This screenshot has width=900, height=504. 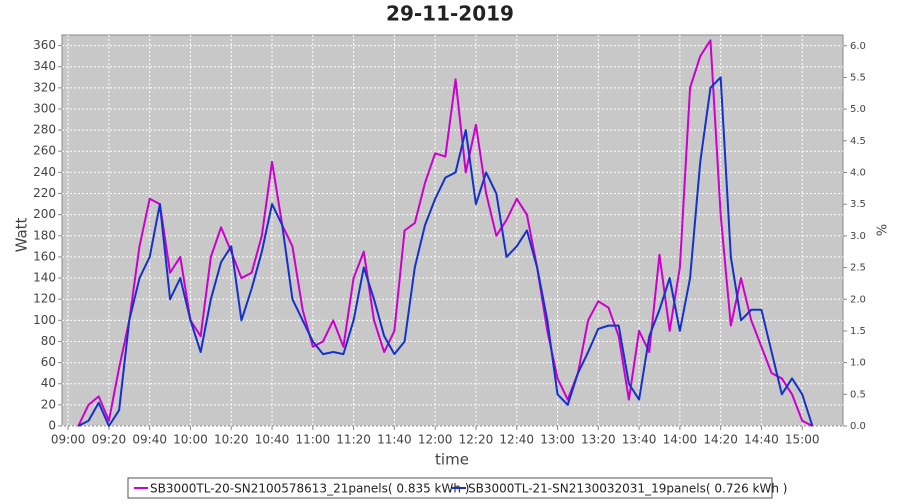 What do you see at coordinates (44, 278) in the screenshot?
I see `y-tick-label: 140` at bounding box center [44, 278].